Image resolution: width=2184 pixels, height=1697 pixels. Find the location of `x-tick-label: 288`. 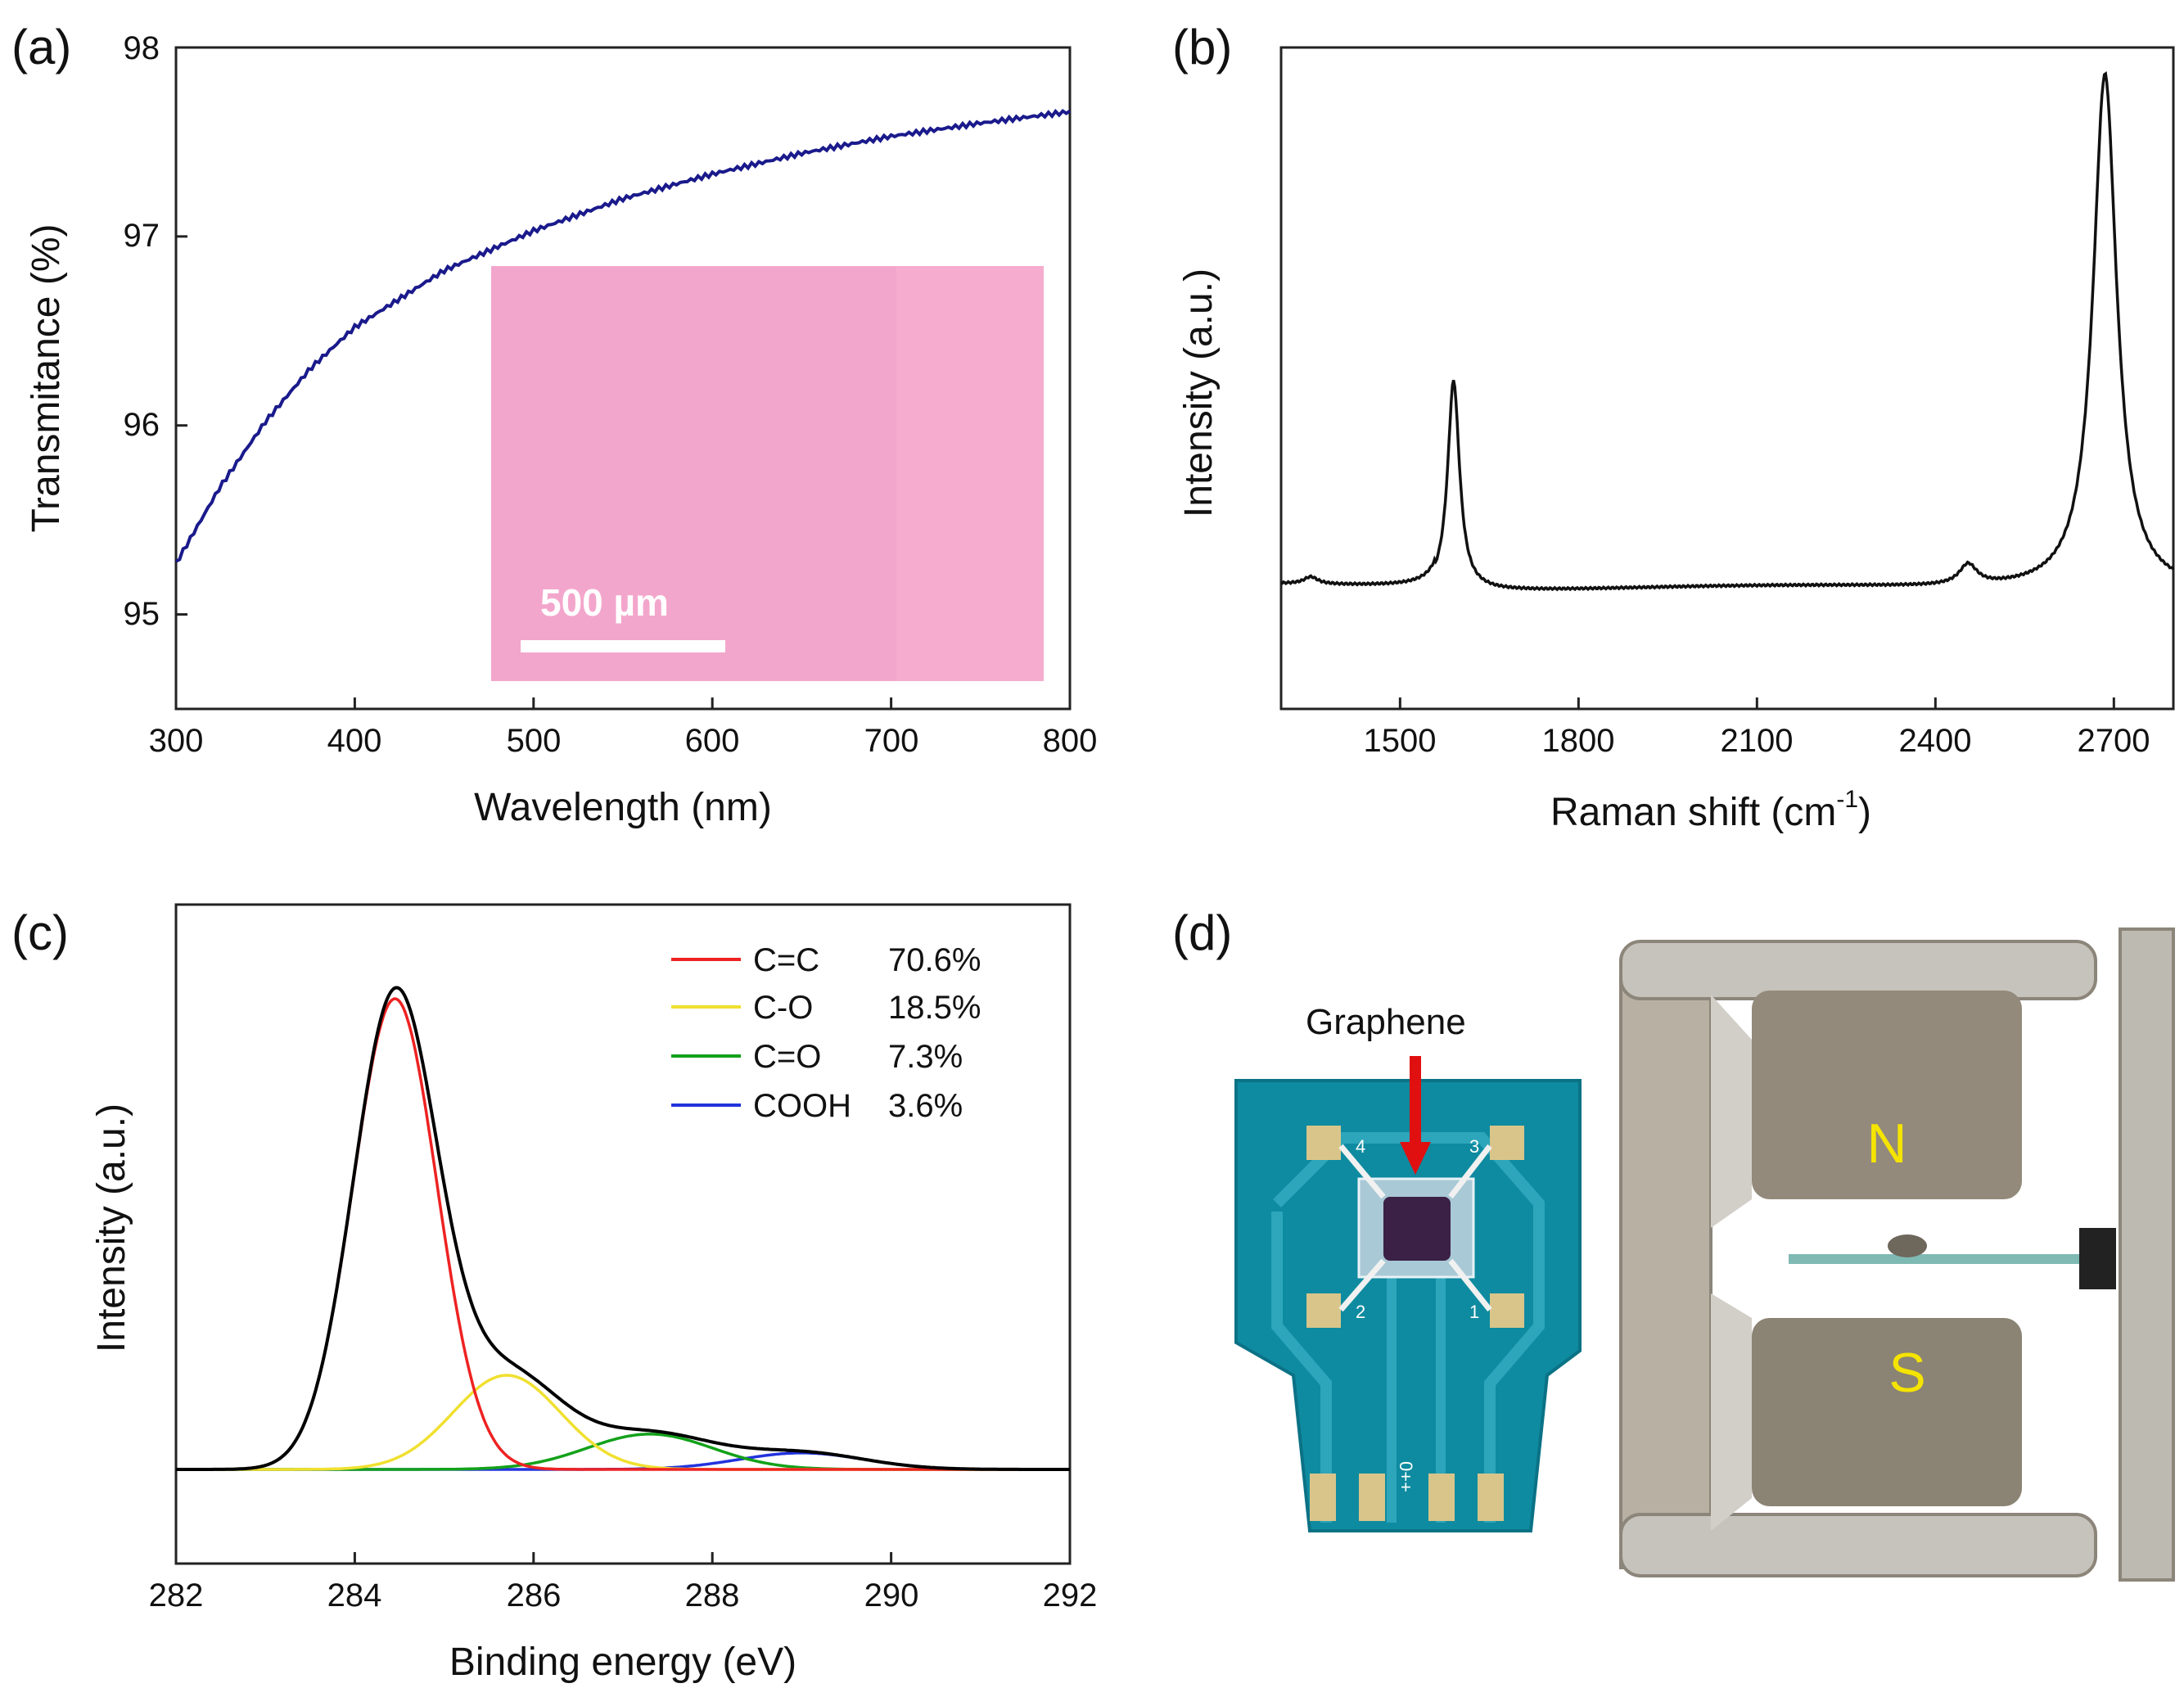

x-tick-label: 288 is located at coordinates (713, 1595).